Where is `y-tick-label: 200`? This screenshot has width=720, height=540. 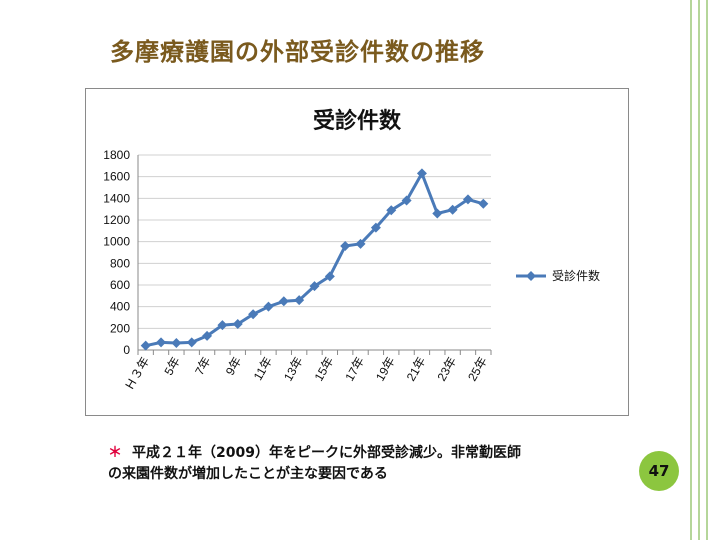 y-tick-label: 200 is located at coordinates (120, 328).